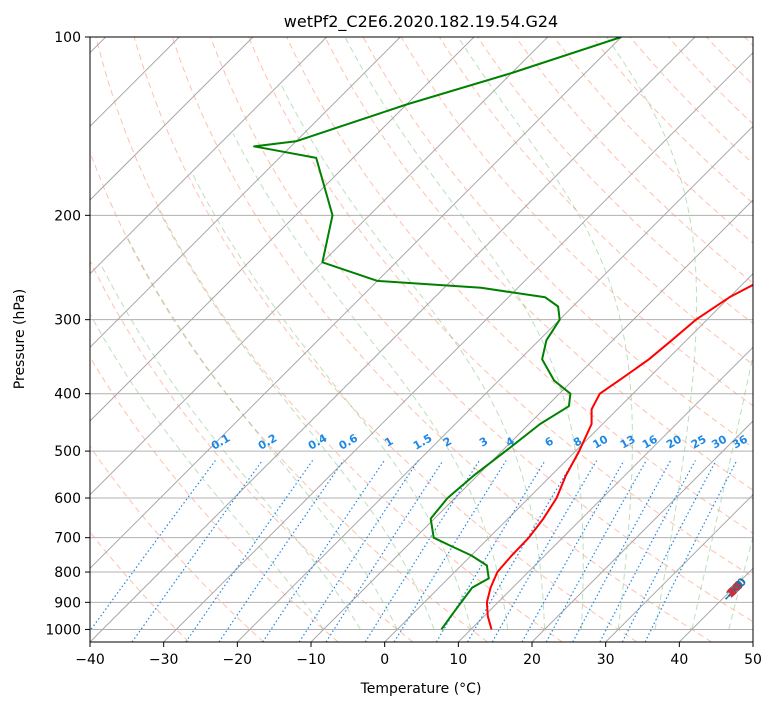  What do you see at coordinates (67, 603) in the screenshot?
I see `y-tick-label: 900` at bounding box center [67, 603].